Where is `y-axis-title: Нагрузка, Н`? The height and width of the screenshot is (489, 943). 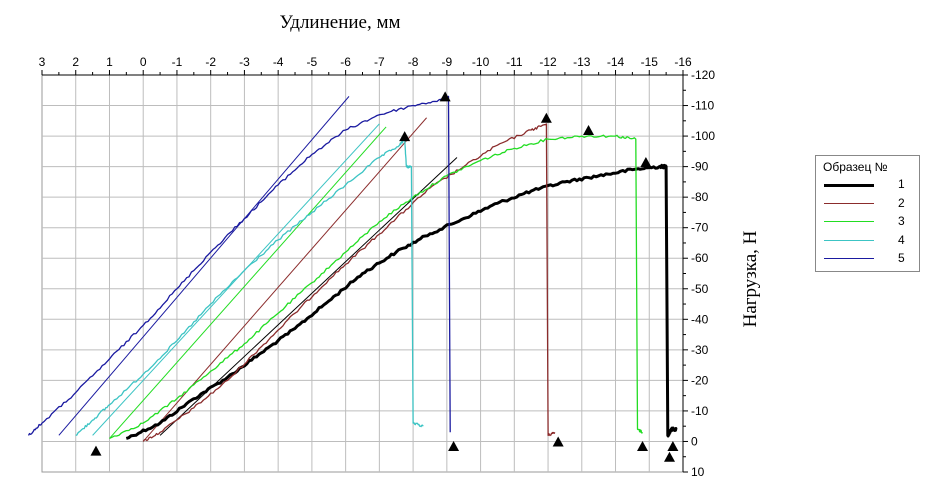 y-axis-title: Нагрузка, Н is located at coordinates (750, 279).